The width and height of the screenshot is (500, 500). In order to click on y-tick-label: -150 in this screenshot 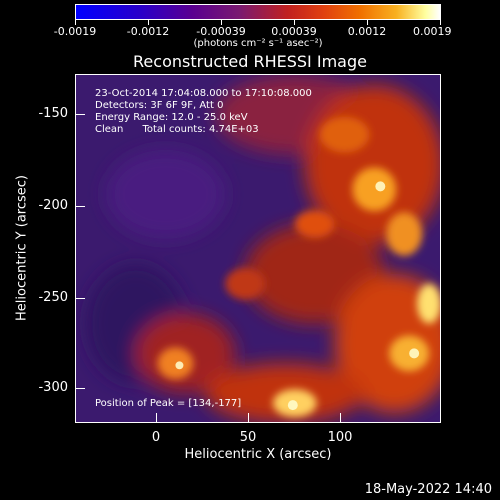, I will do `click(53, 113)`.